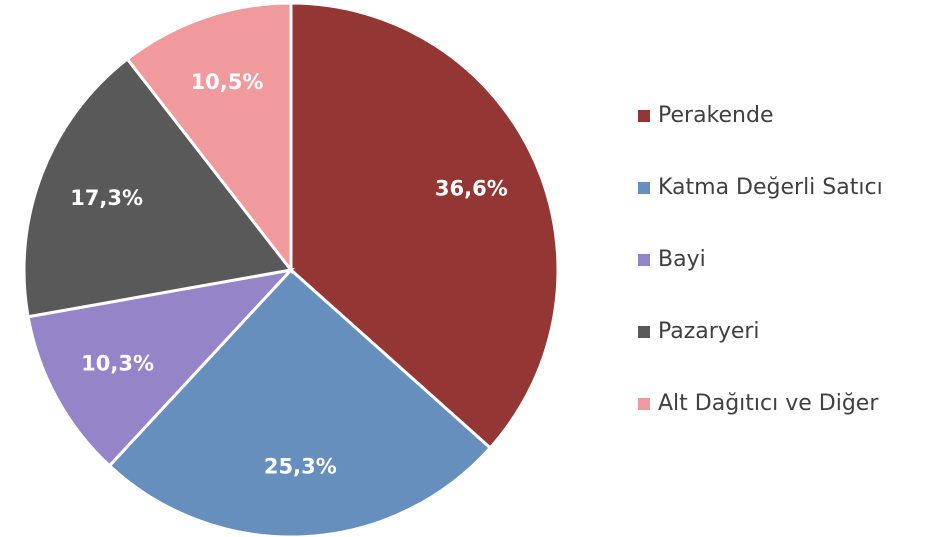 The height and width of the screenshot is (537, 944). Describe the element at coordinates (682, 259) in the screenshot. I see `legend-label: Bayi` at that location.